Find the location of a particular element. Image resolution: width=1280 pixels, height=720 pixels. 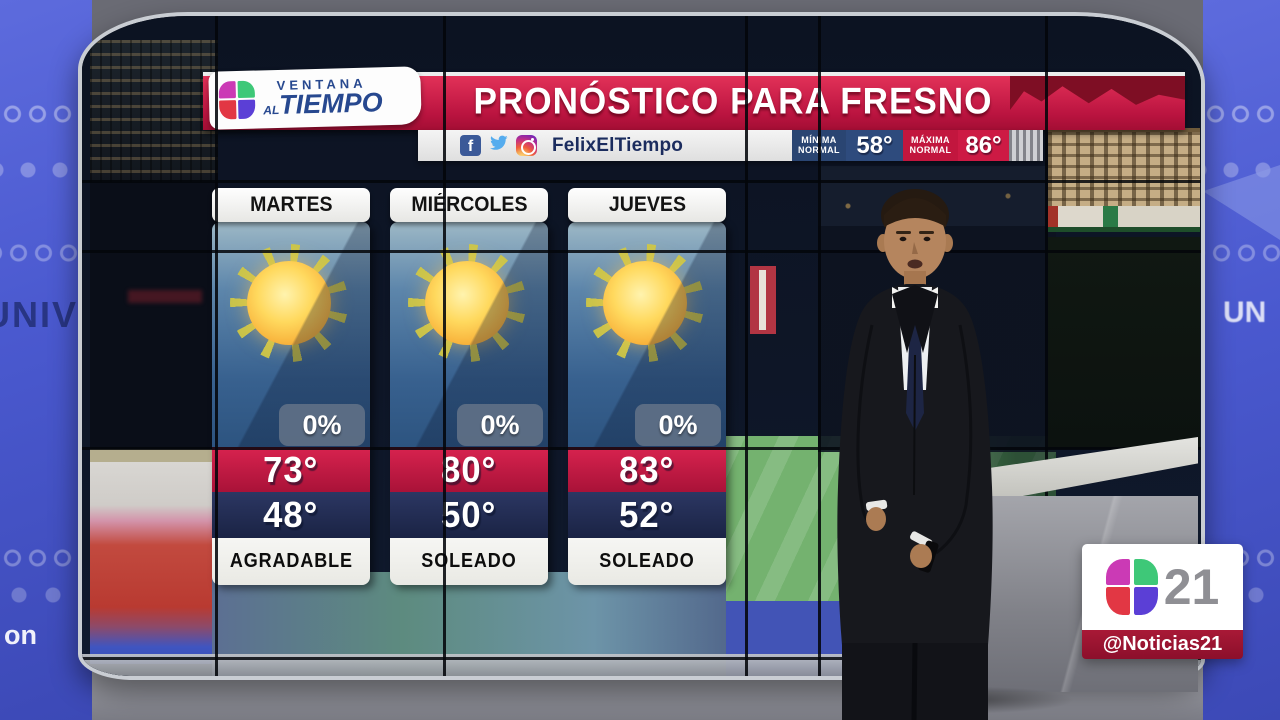

show-logo: VENTANA AL TIEMPO is located at coordinates (315, 98).